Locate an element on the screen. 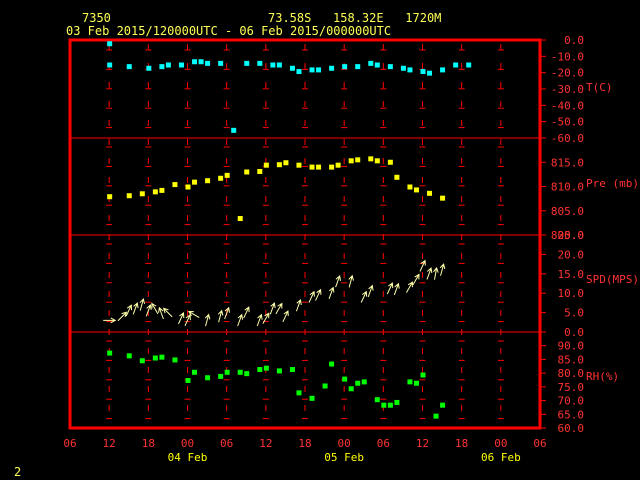 The height and width of the screenshot is (480, 640). y-tick-label: 15.0 is located at coordinates (571, 274).